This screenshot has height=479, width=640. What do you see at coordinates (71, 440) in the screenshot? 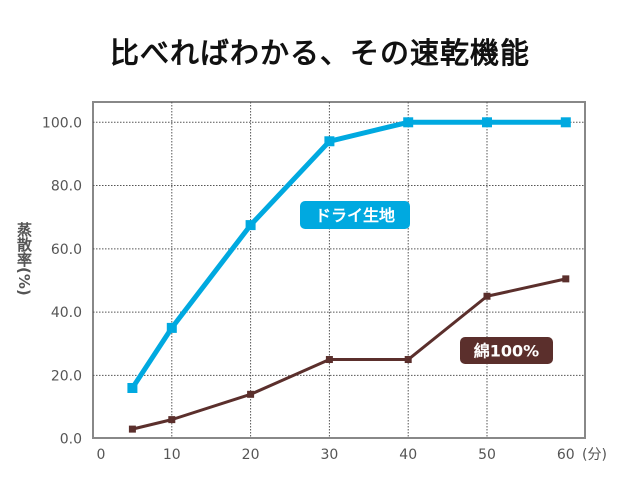
I see `y-tick-label: 0.0` at bounding box center [71, 440].